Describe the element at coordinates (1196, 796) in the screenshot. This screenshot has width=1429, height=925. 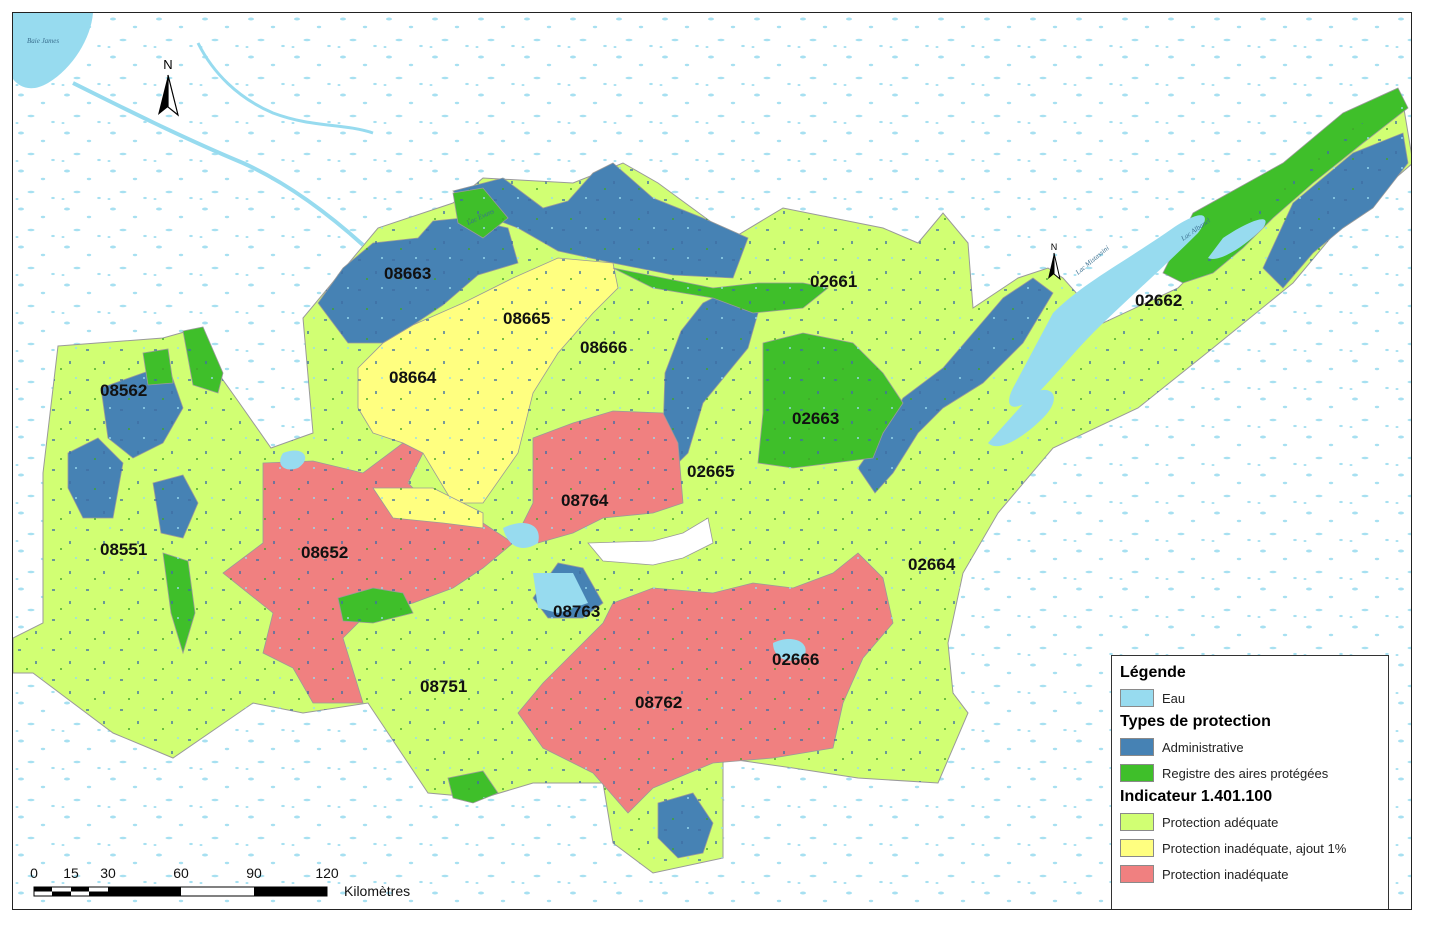
I see `legend-indicator-title: Indicateur 1.401.100` at that location.